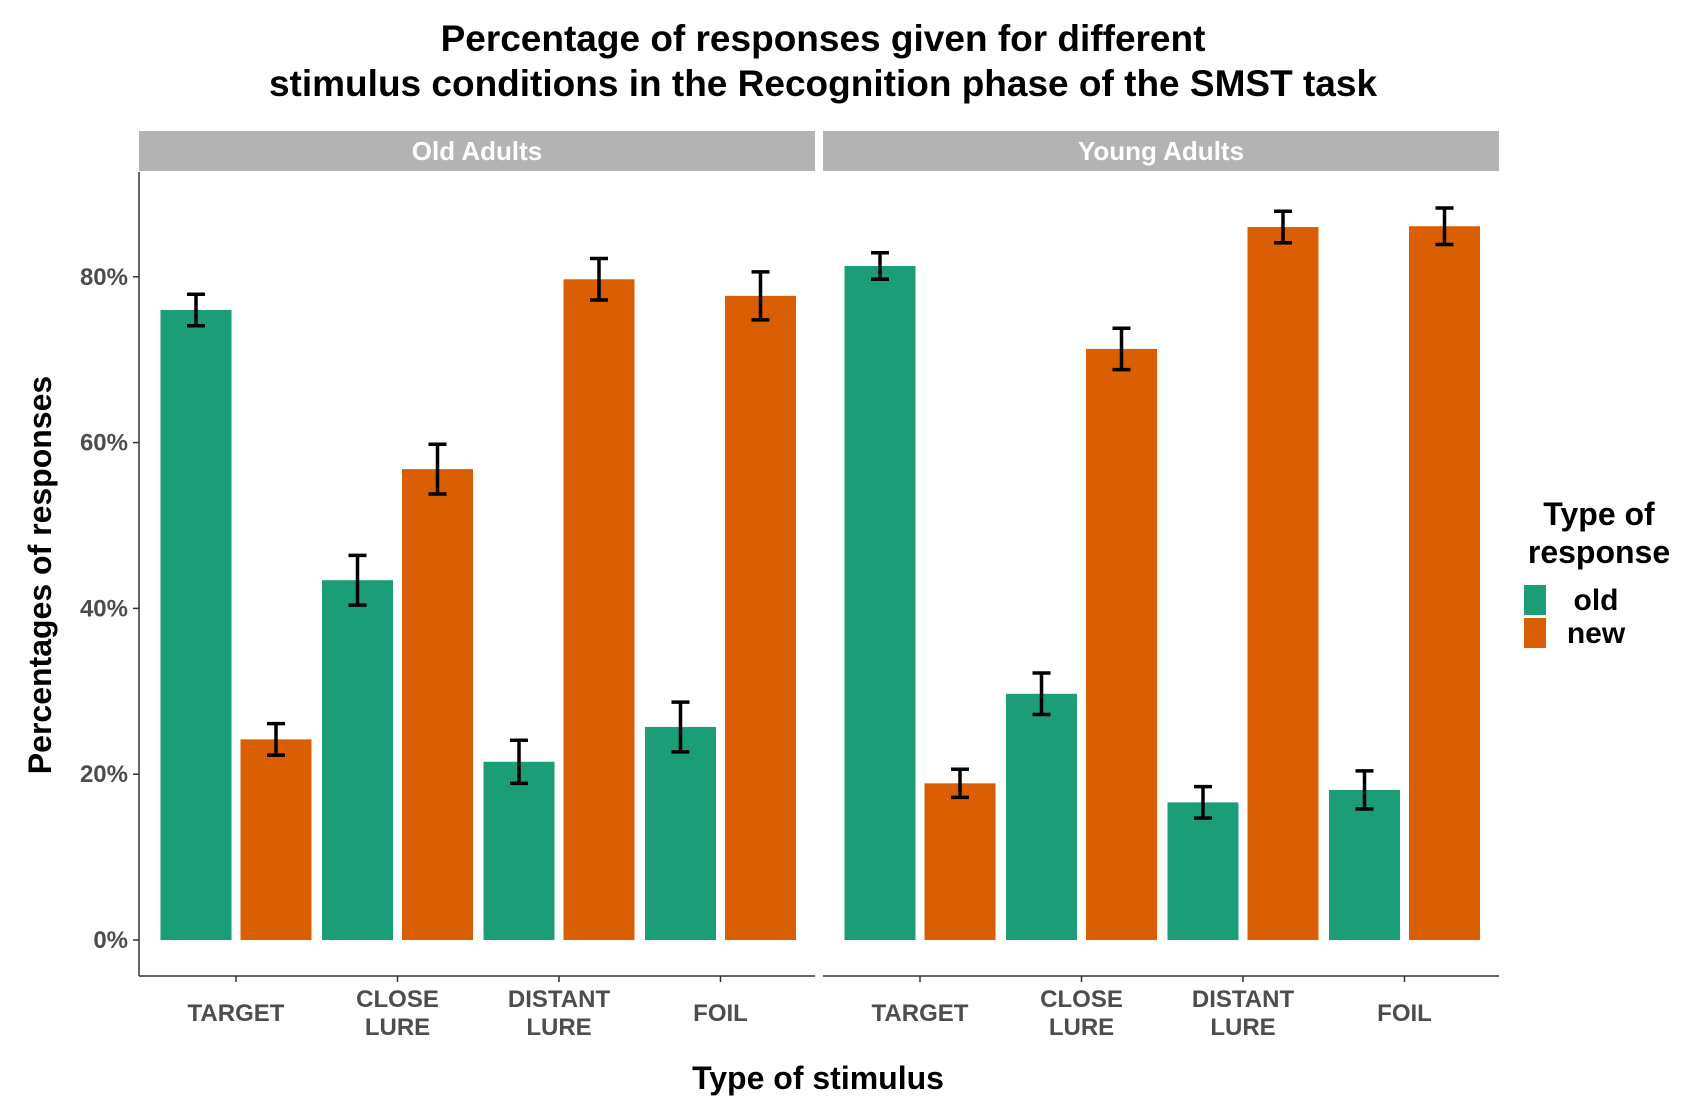 This screenshot has width=1700, height=1100. I want to click on error-bar-old-adults-target-new, so click(276, 739).